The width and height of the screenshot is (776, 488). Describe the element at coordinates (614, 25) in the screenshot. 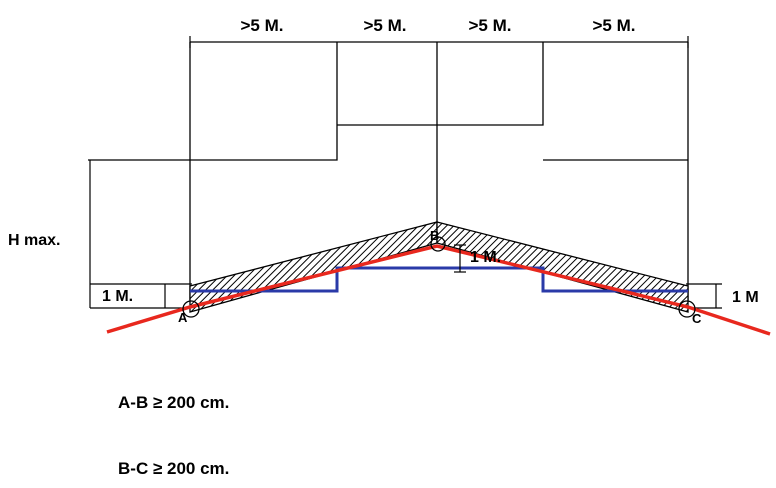

I see `top-spacing-label-4: >5 M.` at that location.